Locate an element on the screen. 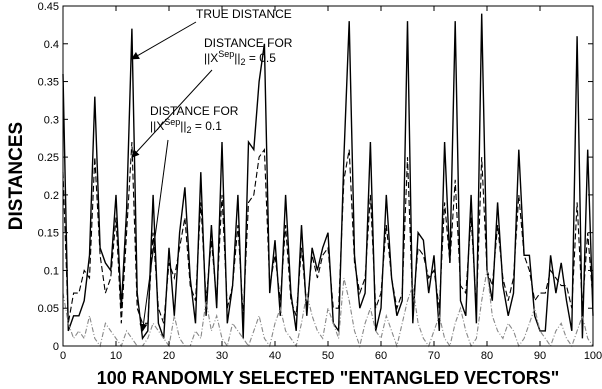  annotation-3-line-2: ||XSep||2 = 0.1 is located at coordinates (186, 126).